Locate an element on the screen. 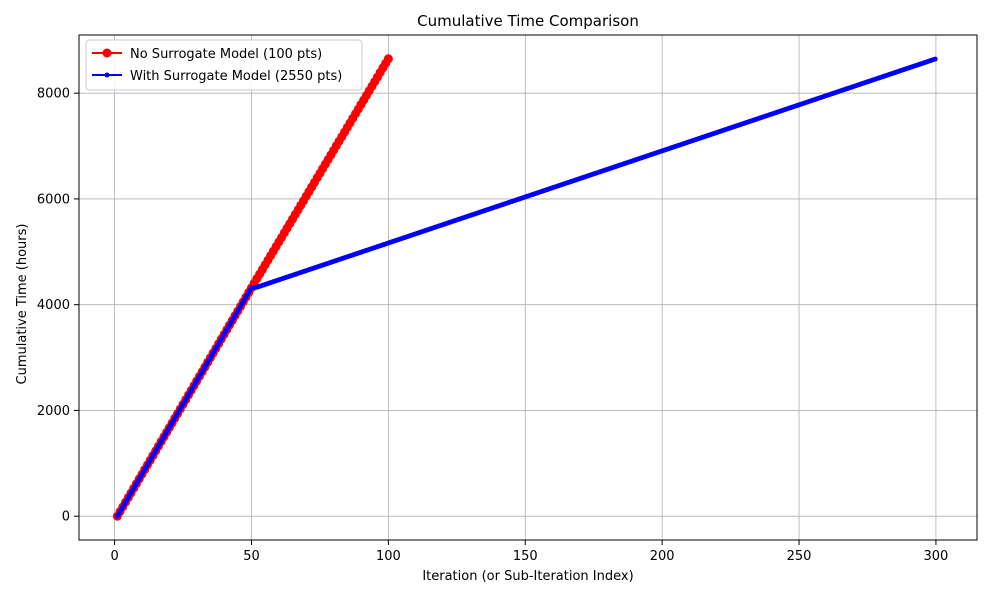 Image resolution: width=992 pixels, height=599 pixels. legend-box is located at coordinates (224, 65).